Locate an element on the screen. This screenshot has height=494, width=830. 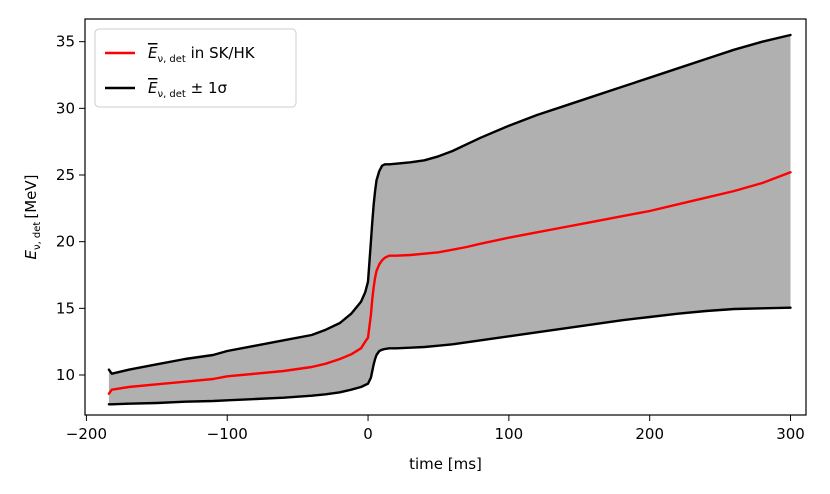
y-axis-label: Eν, det[MeV] is located at coordinates (32, 217).